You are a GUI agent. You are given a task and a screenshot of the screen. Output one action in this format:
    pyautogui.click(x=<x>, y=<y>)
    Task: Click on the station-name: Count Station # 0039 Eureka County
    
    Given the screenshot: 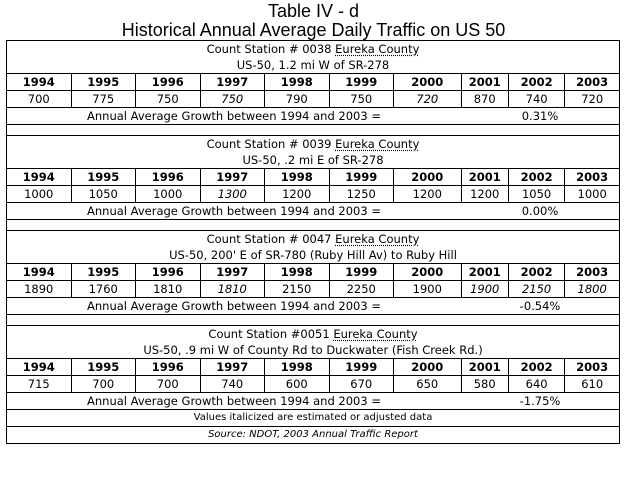 What is the action you would take?
    pyautogui.click(x=313, y=143)
    